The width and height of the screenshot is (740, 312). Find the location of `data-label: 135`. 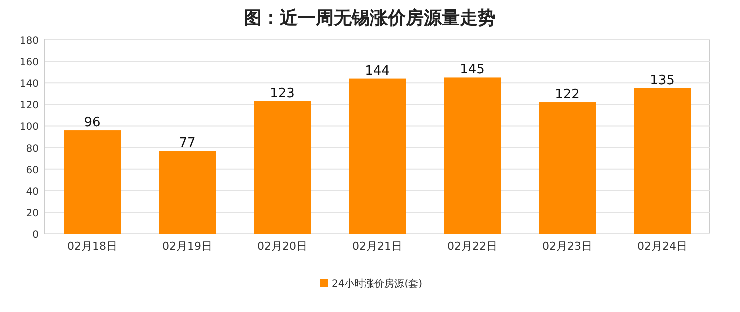

data-label: 135 is located at coordinates (662, 81).